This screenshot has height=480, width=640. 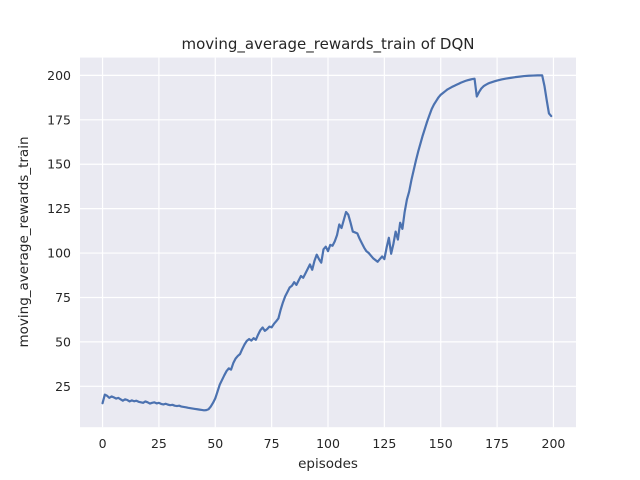 What do you see at coordinates (215, 443) in the screenshot?
I see `x-tick-label: 50` at bounding box center [215, 443].